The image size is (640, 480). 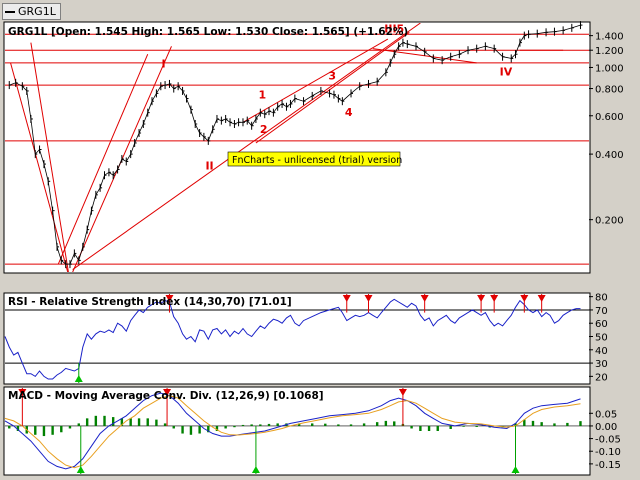 I want to click on wave-label: 1, so click(x=262, y=95).